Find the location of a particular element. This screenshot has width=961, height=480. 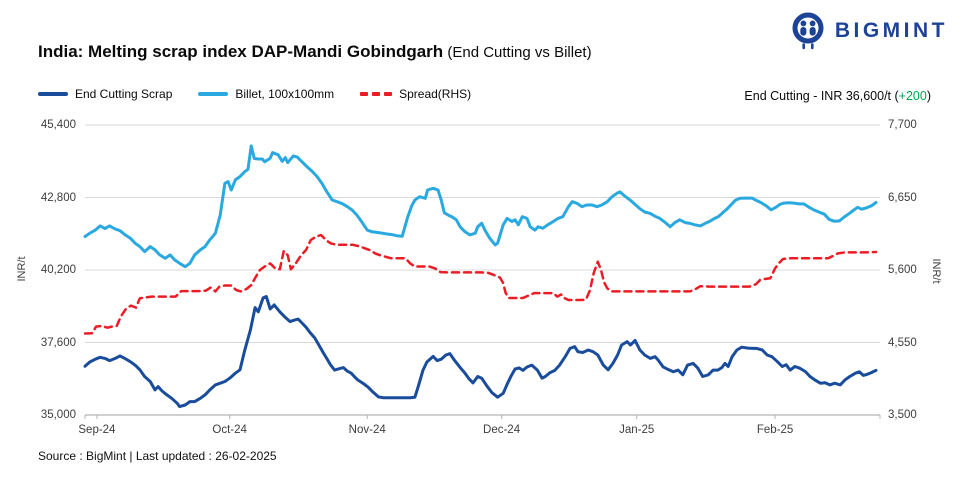

latest-price-annotation: End Cutting - INR 36,600/t (+200) is located at coordinates (837, 96).